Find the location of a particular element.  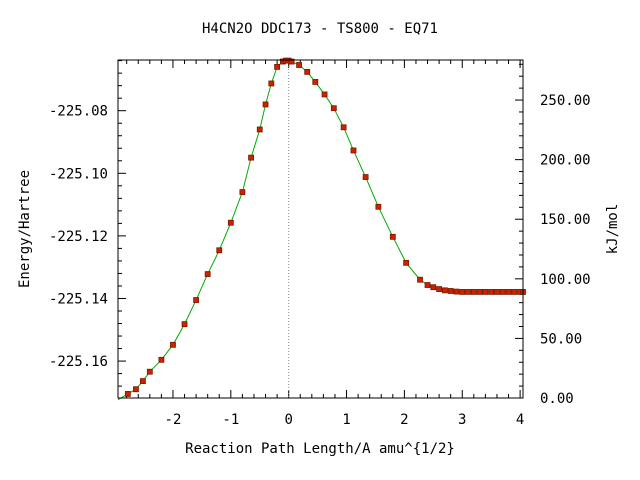

y-tick-label: -225.16 is located at coordinates (78, 362).